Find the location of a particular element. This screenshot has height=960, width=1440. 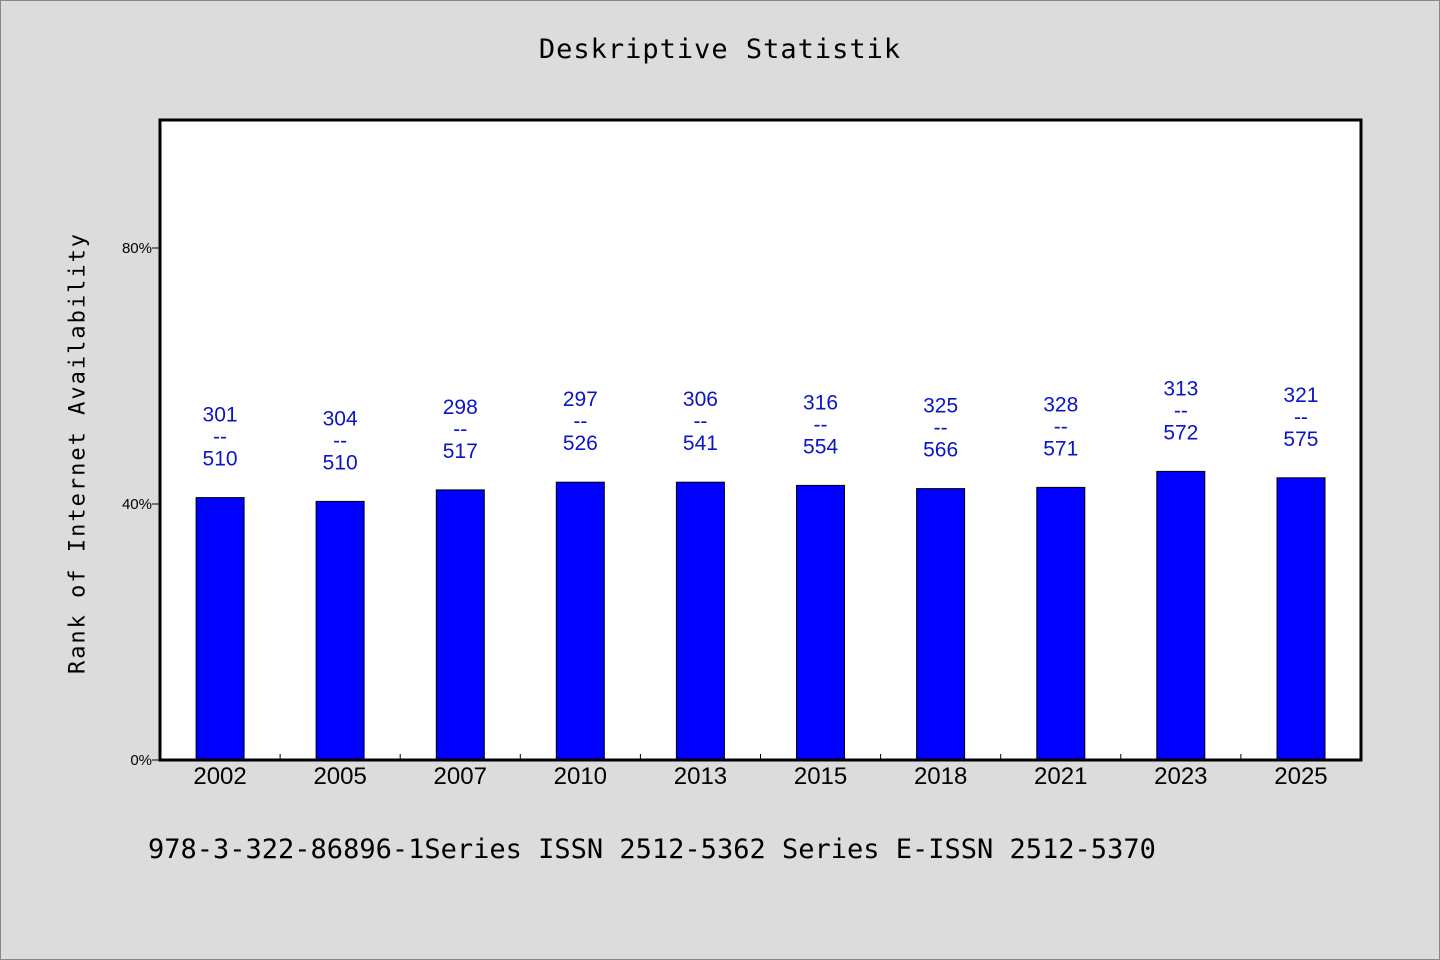

x-tick-label: 2015 is located at coordinates (820, 776).